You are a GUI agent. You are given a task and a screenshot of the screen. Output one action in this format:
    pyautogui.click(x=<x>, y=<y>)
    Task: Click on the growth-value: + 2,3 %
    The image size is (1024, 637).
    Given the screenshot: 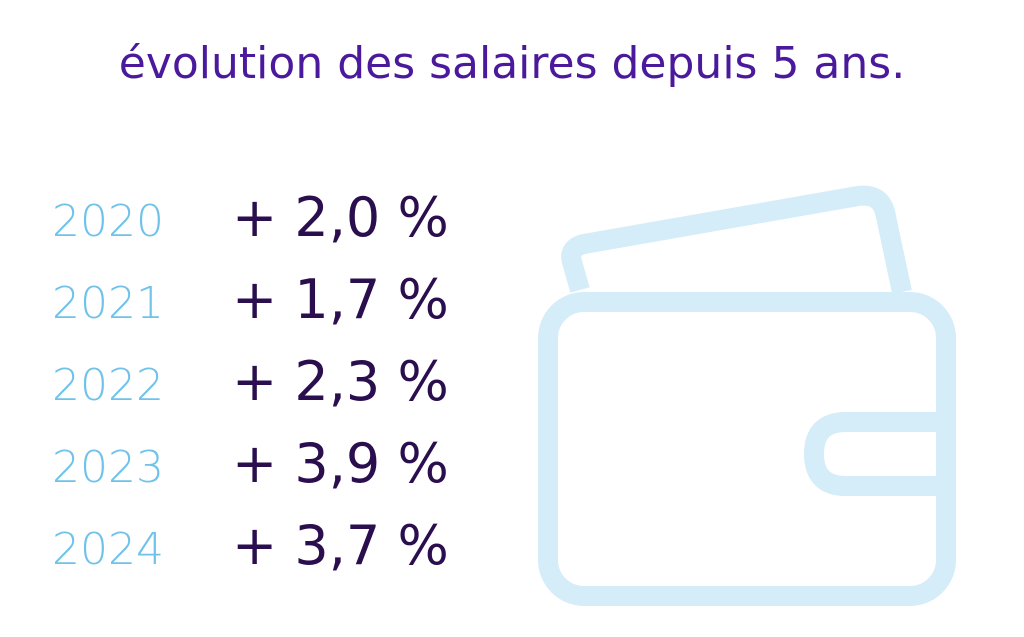 What is the action you would take?
    pyautogui.click(x=340, y=381)
    